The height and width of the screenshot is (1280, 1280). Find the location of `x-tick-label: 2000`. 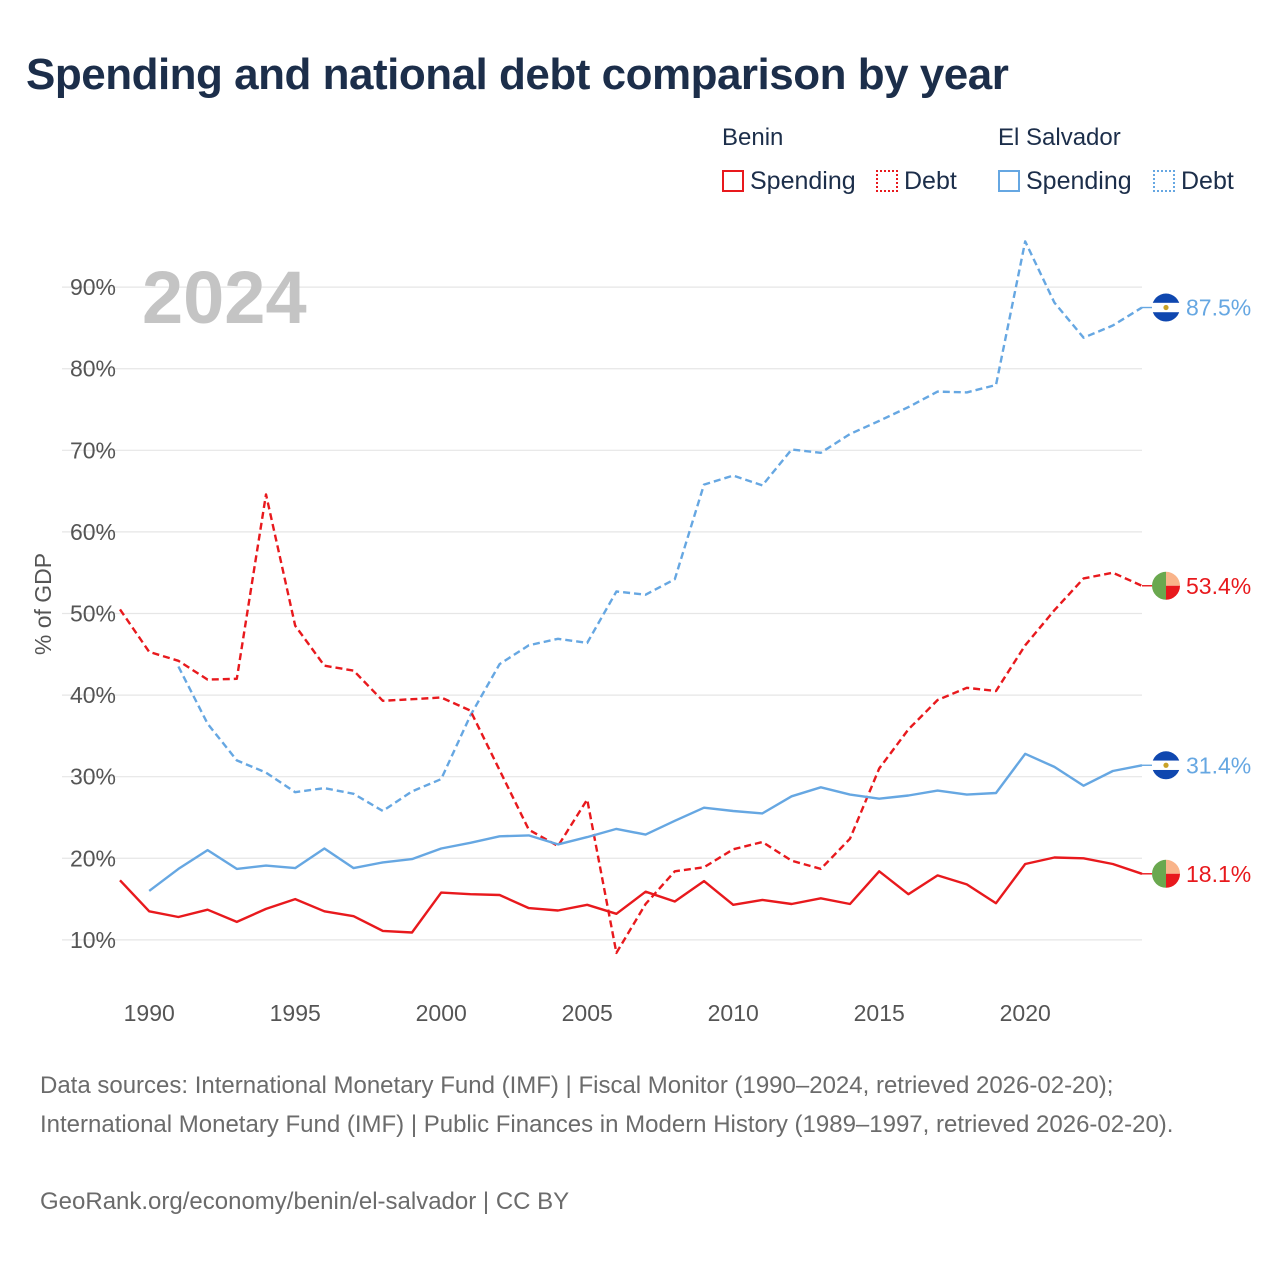

x-tick-label: 2000 is located at coordinates (441, 1013).